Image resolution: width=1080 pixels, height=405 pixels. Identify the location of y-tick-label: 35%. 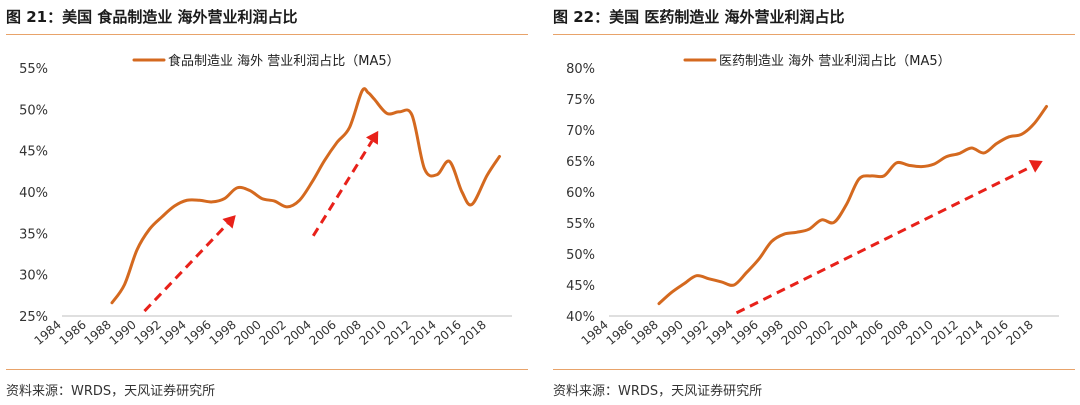
(33, 234).